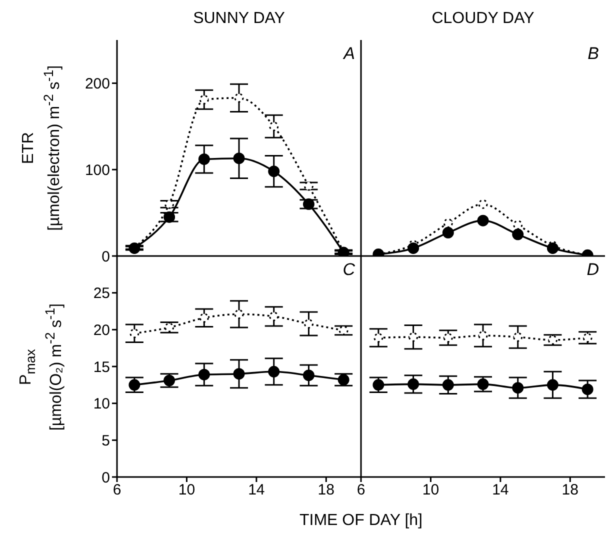  Describe the element at coordinates (97, 84) in the screenshot. I see `y-tick-label: 200` at that location.